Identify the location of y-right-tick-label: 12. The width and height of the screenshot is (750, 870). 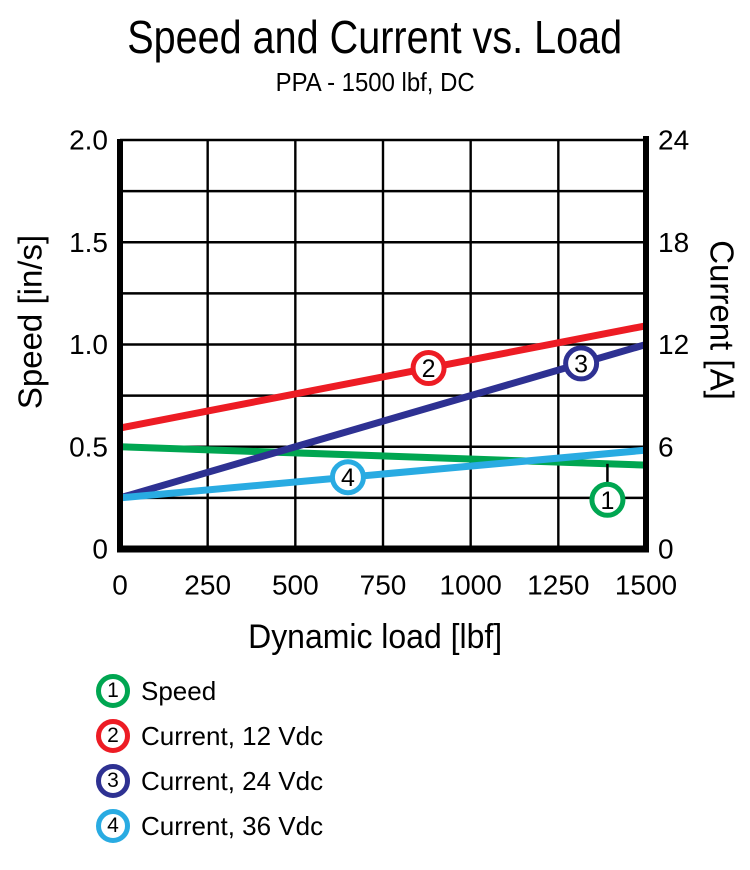
(673, 344).